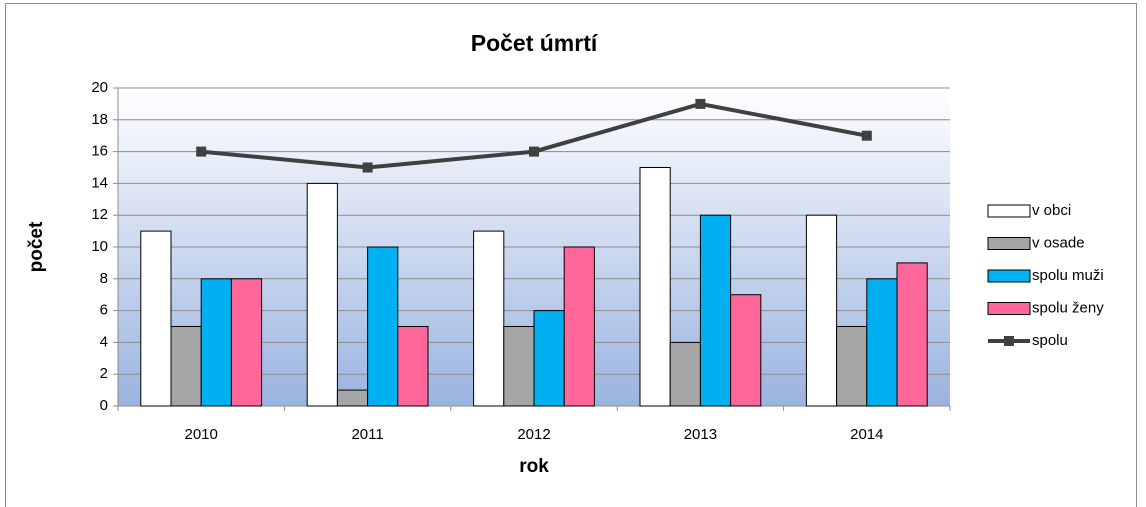  Describe the element at coordinates (367, 434) in the screenshot. I see `x-tick-label: 2011` at that location.